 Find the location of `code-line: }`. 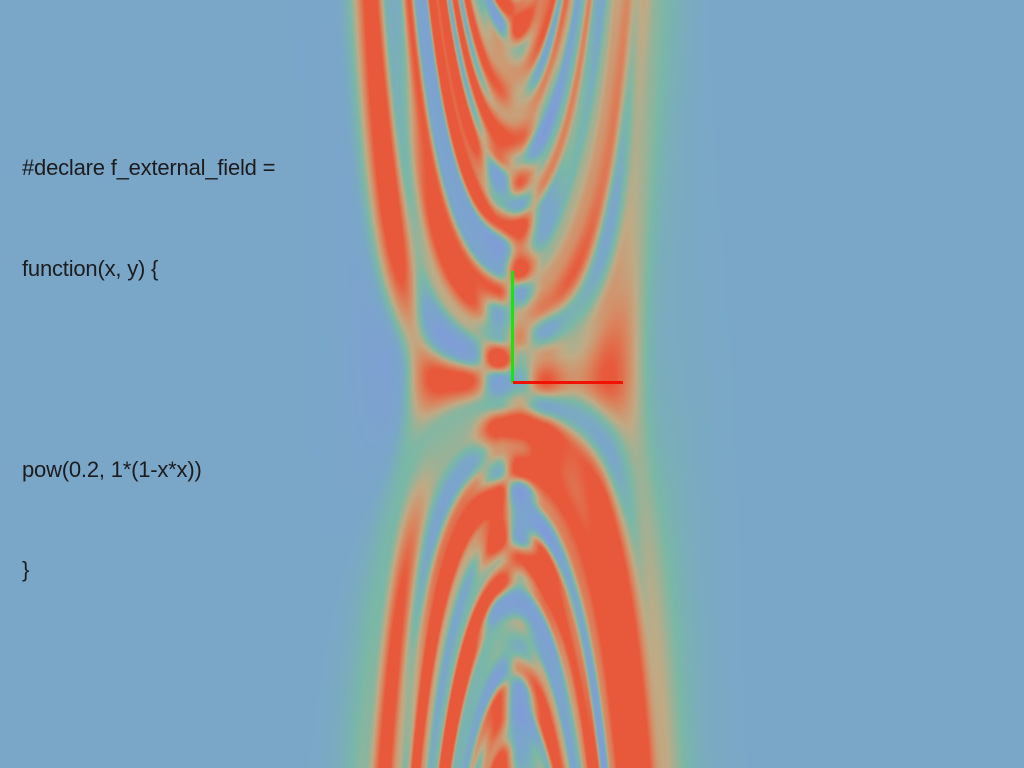

code-line: } is located at coordinates (26, 569).